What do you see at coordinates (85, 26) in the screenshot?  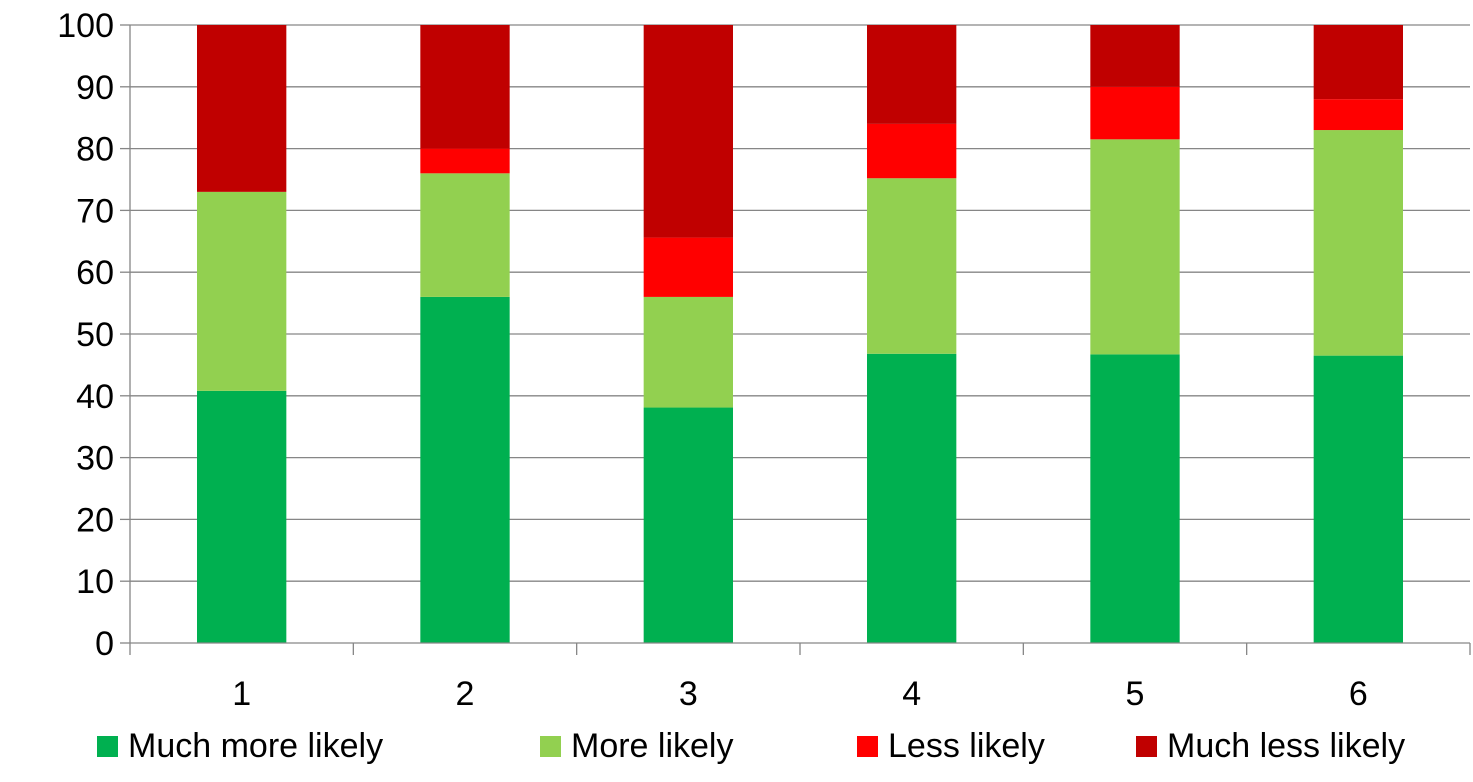 I see `y-tick-label: 100` at bounding box center [85, 26].